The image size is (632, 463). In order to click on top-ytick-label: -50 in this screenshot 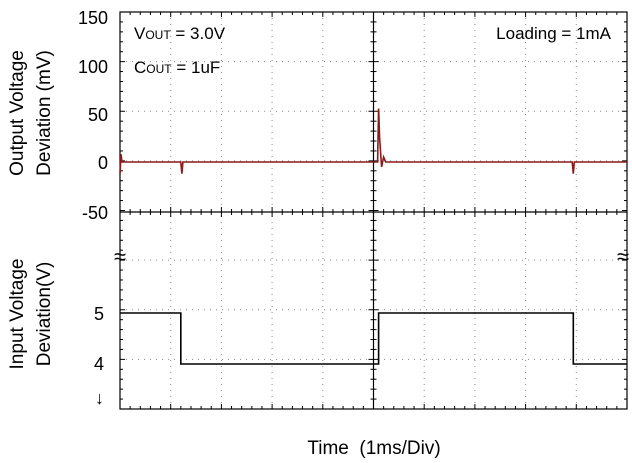, I will do `click(95, 213)`.